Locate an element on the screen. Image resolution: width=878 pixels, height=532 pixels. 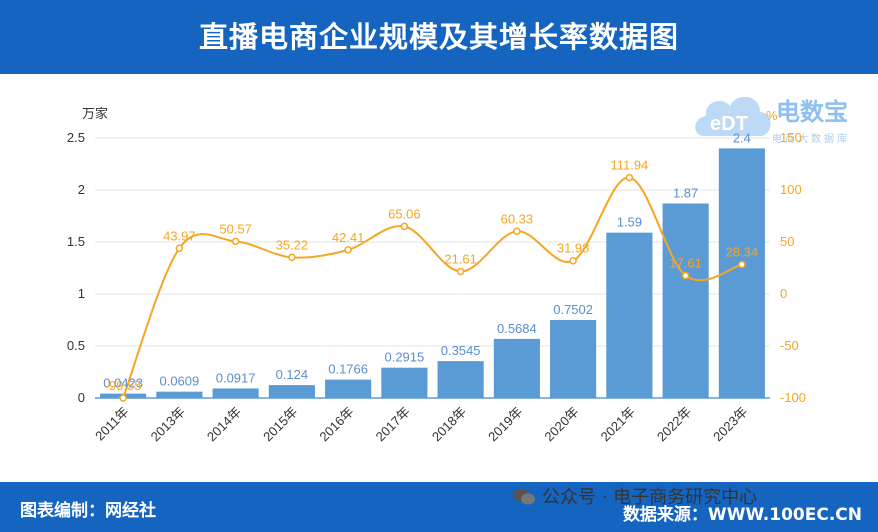
x-tick-label: 2015年 is located at coordinates (280, 424).